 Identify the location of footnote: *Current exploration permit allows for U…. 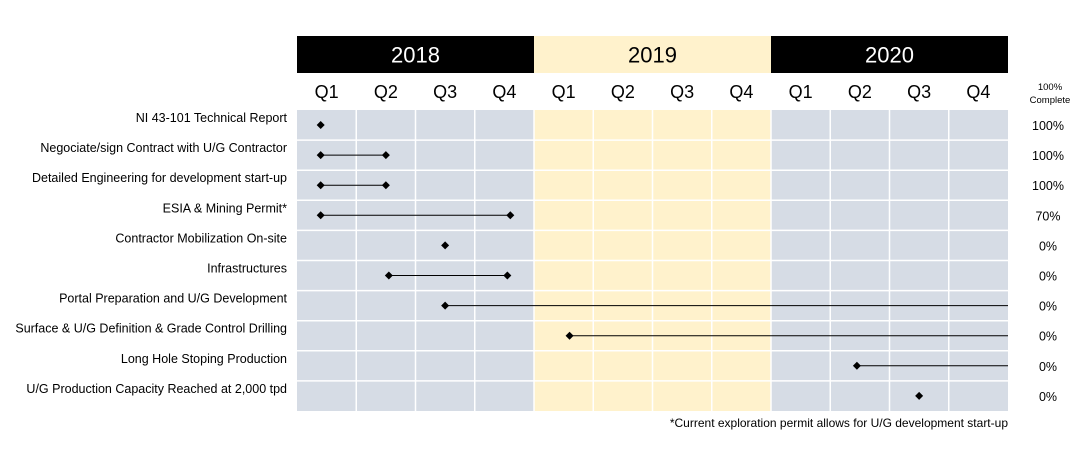
(839, 423).